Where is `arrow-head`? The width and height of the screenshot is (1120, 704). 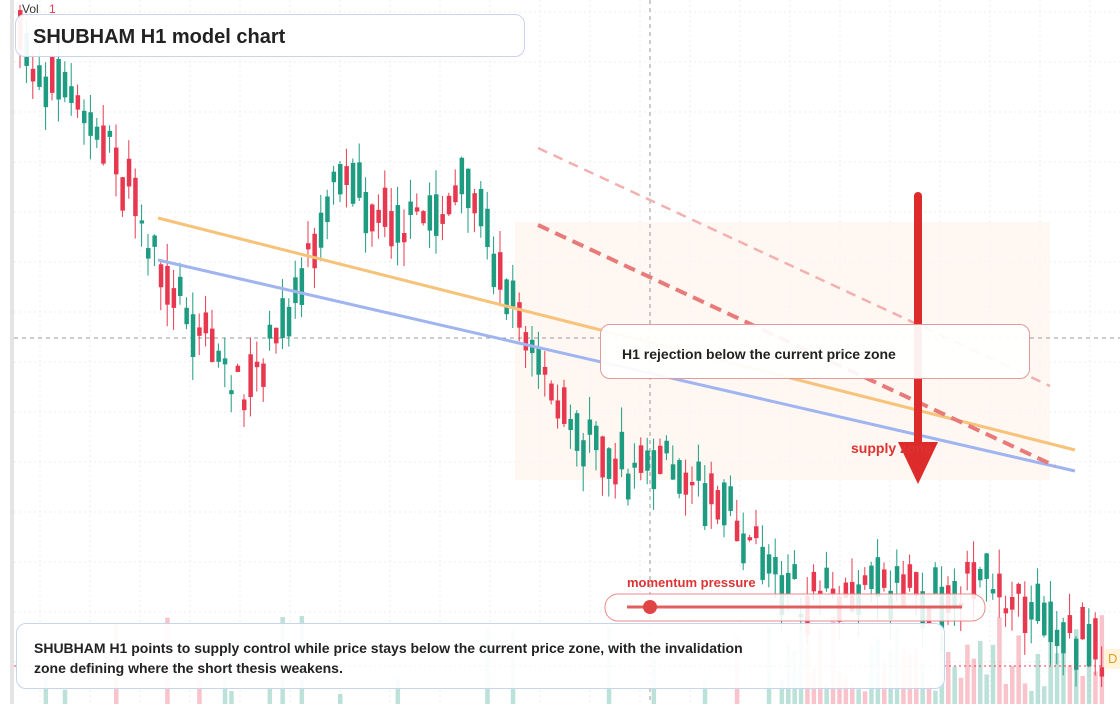
arrow-head is located at coordinates (918, 463).